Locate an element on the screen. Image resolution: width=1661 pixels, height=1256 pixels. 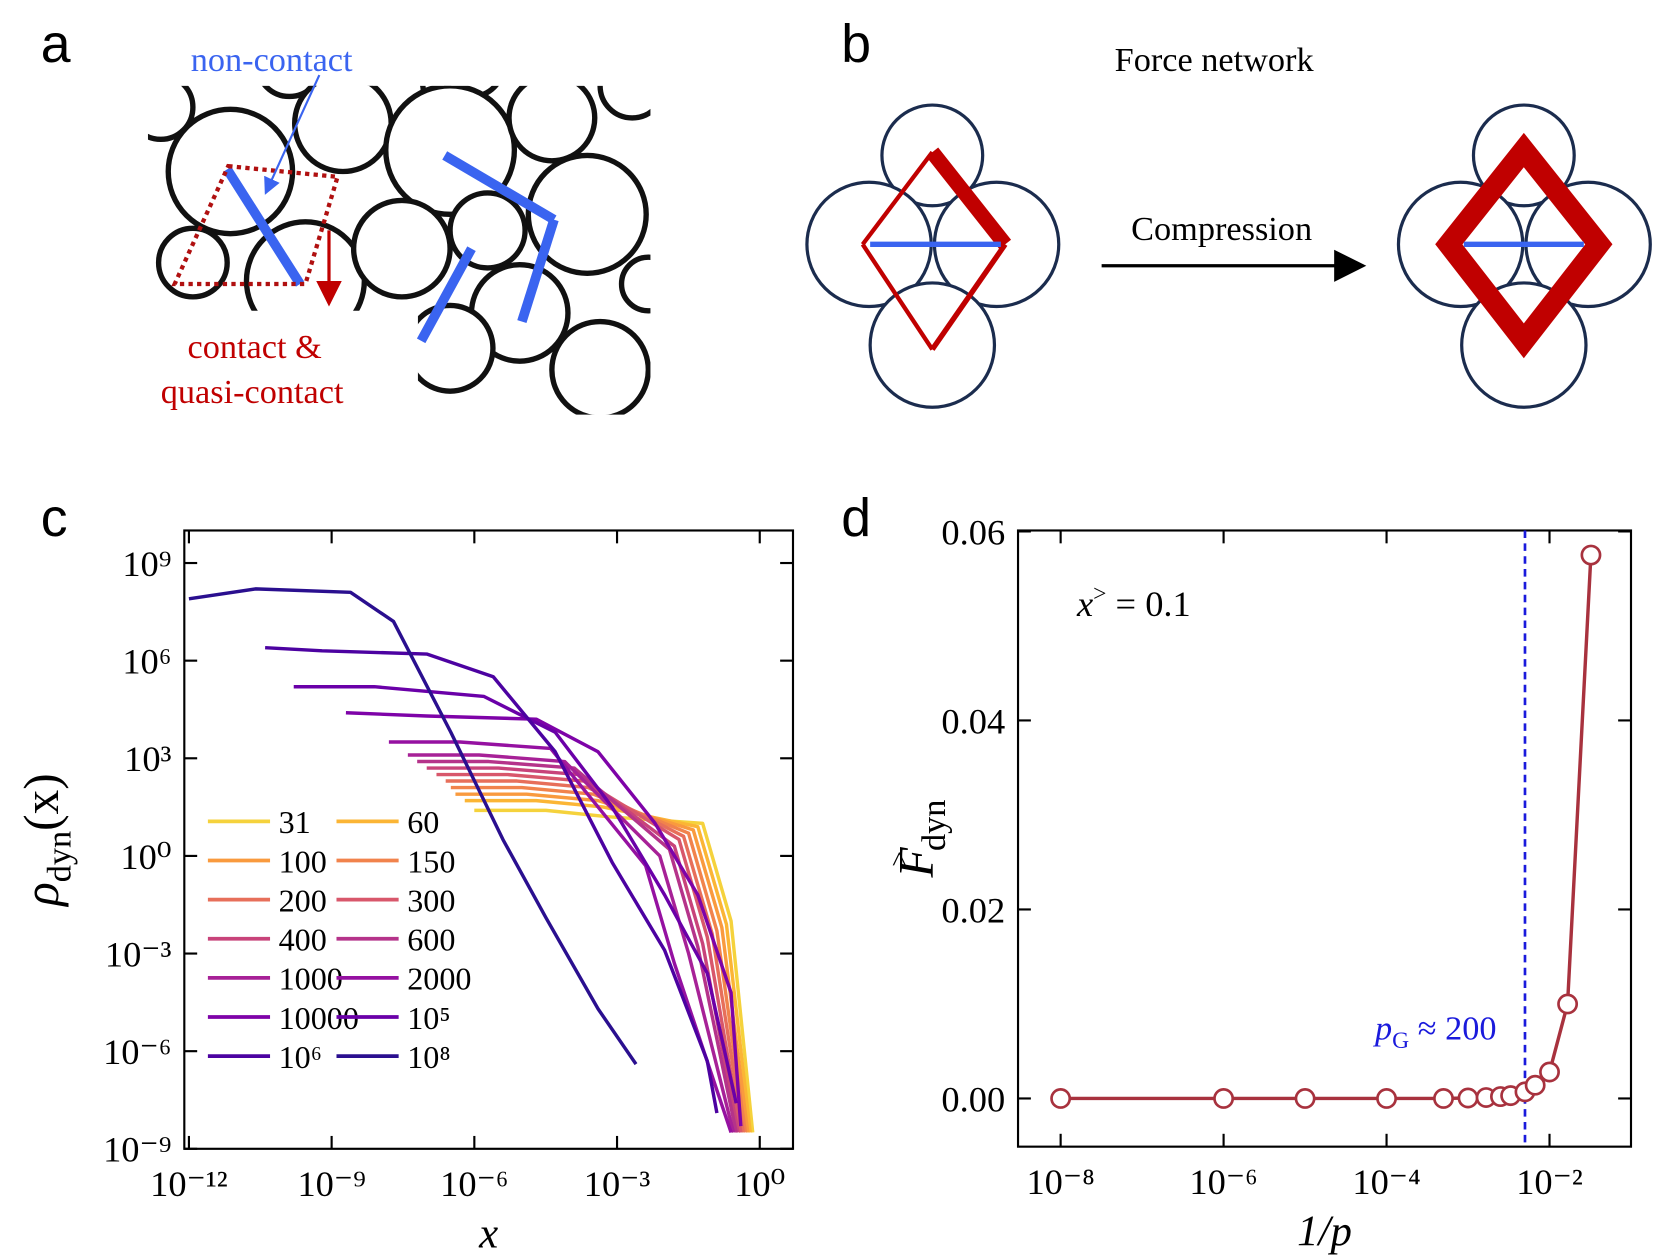
contact-box is located at coordinates (256, 225).